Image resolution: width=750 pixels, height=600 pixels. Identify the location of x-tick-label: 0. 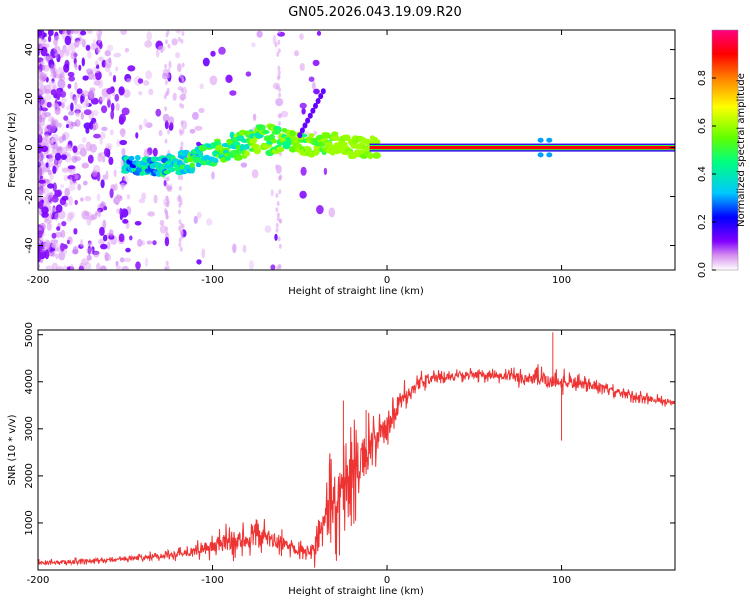
(387, 280).